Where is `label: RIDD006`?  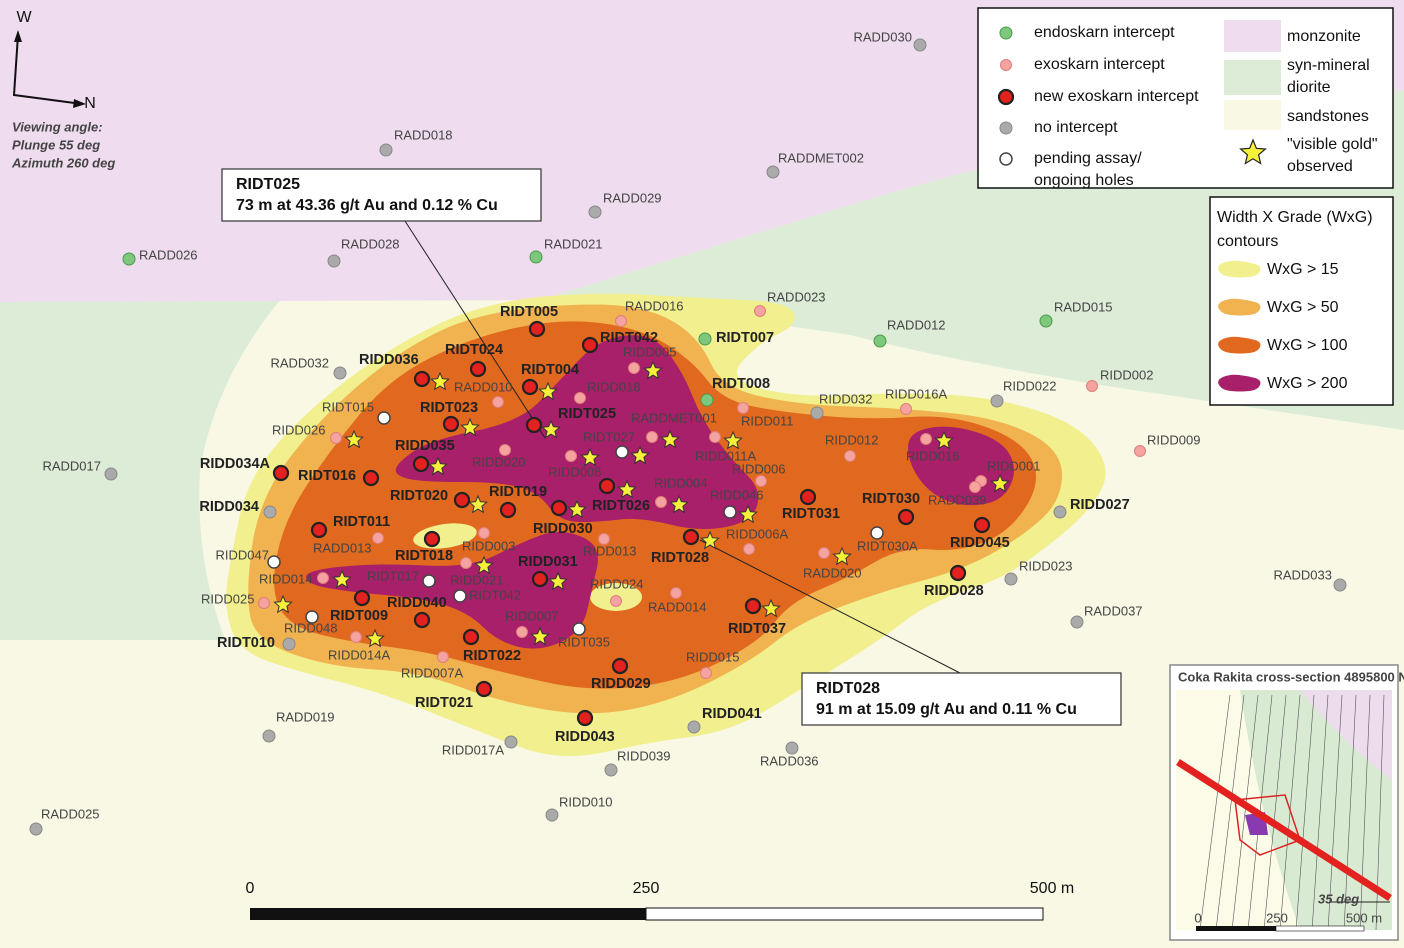
label: RIDD006 is located at coordinates (758, 468).